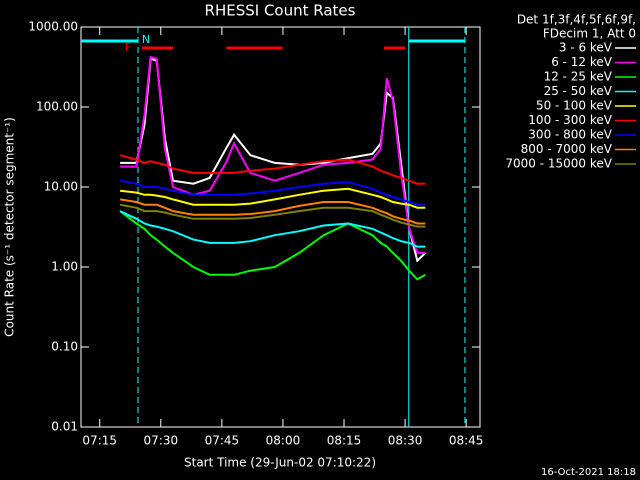 The width and height of the screenshot is (640, 480). I want to click on footer: 16-Oct-2021 18:18, so click(588, 472).